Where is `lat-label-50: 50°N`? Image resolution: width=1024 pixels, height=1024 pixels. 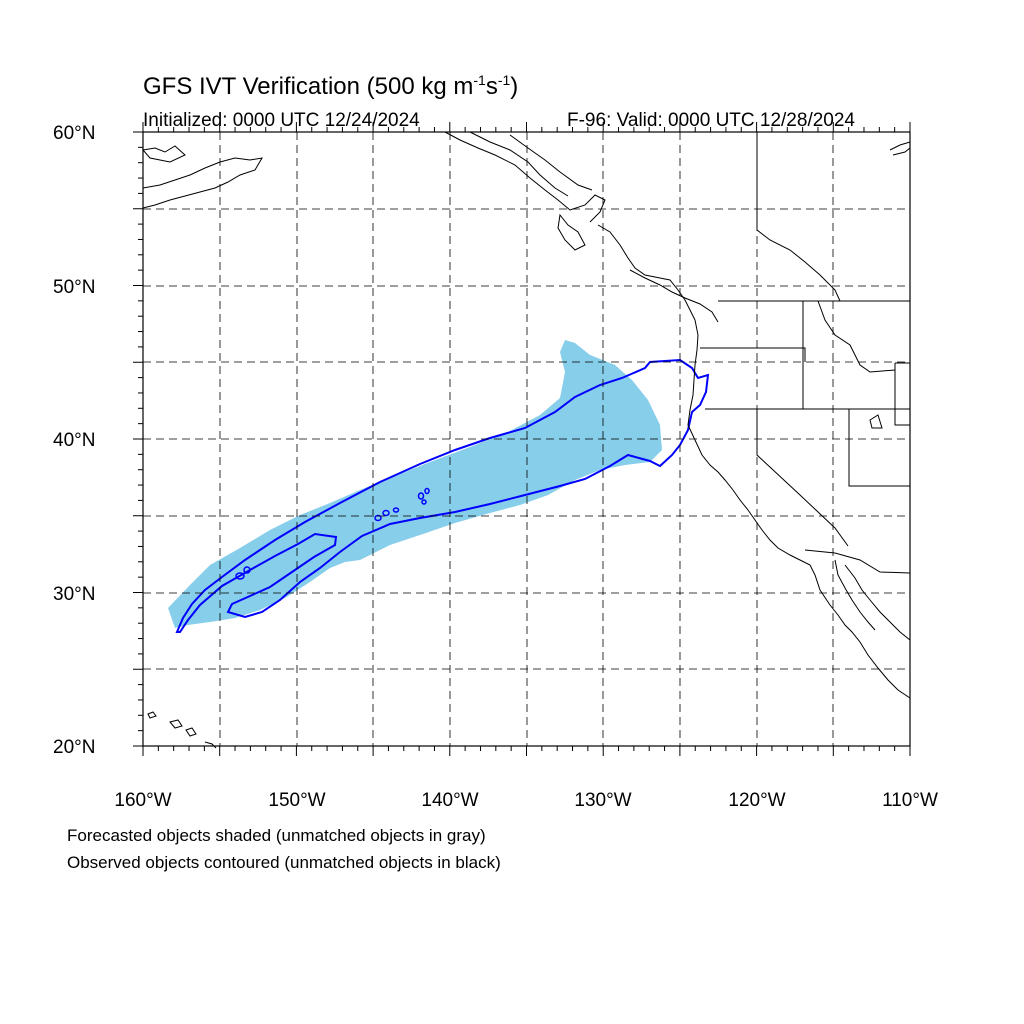
lat-label-50: 50°N is located at coordinates (74, 287).